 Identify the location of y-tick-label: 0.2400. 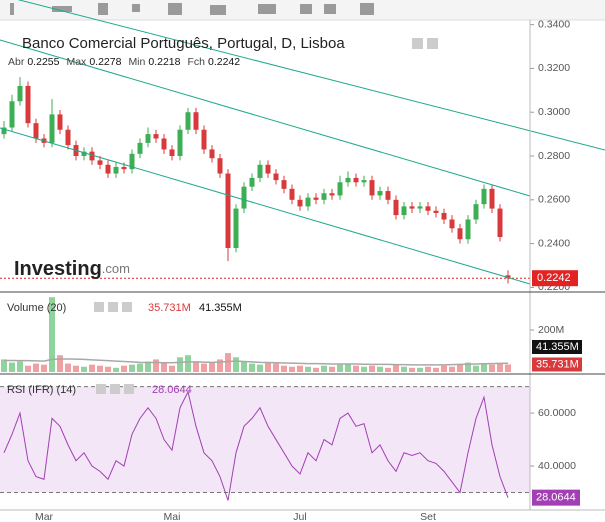
(554, 243).